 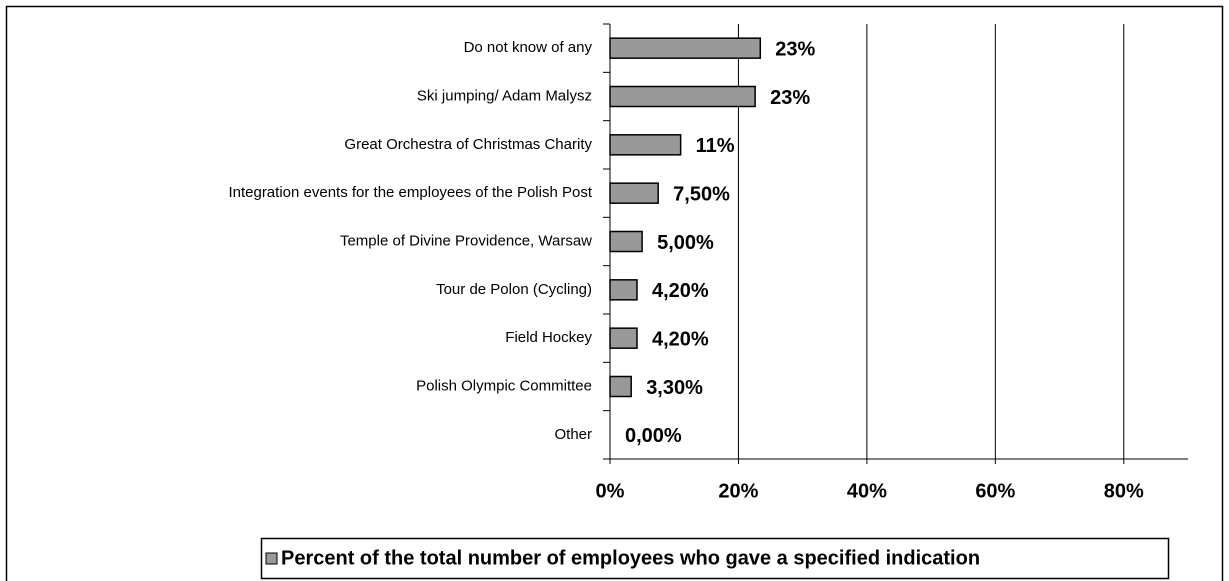 I want to click on legend-box, so click(x=715, y=558).